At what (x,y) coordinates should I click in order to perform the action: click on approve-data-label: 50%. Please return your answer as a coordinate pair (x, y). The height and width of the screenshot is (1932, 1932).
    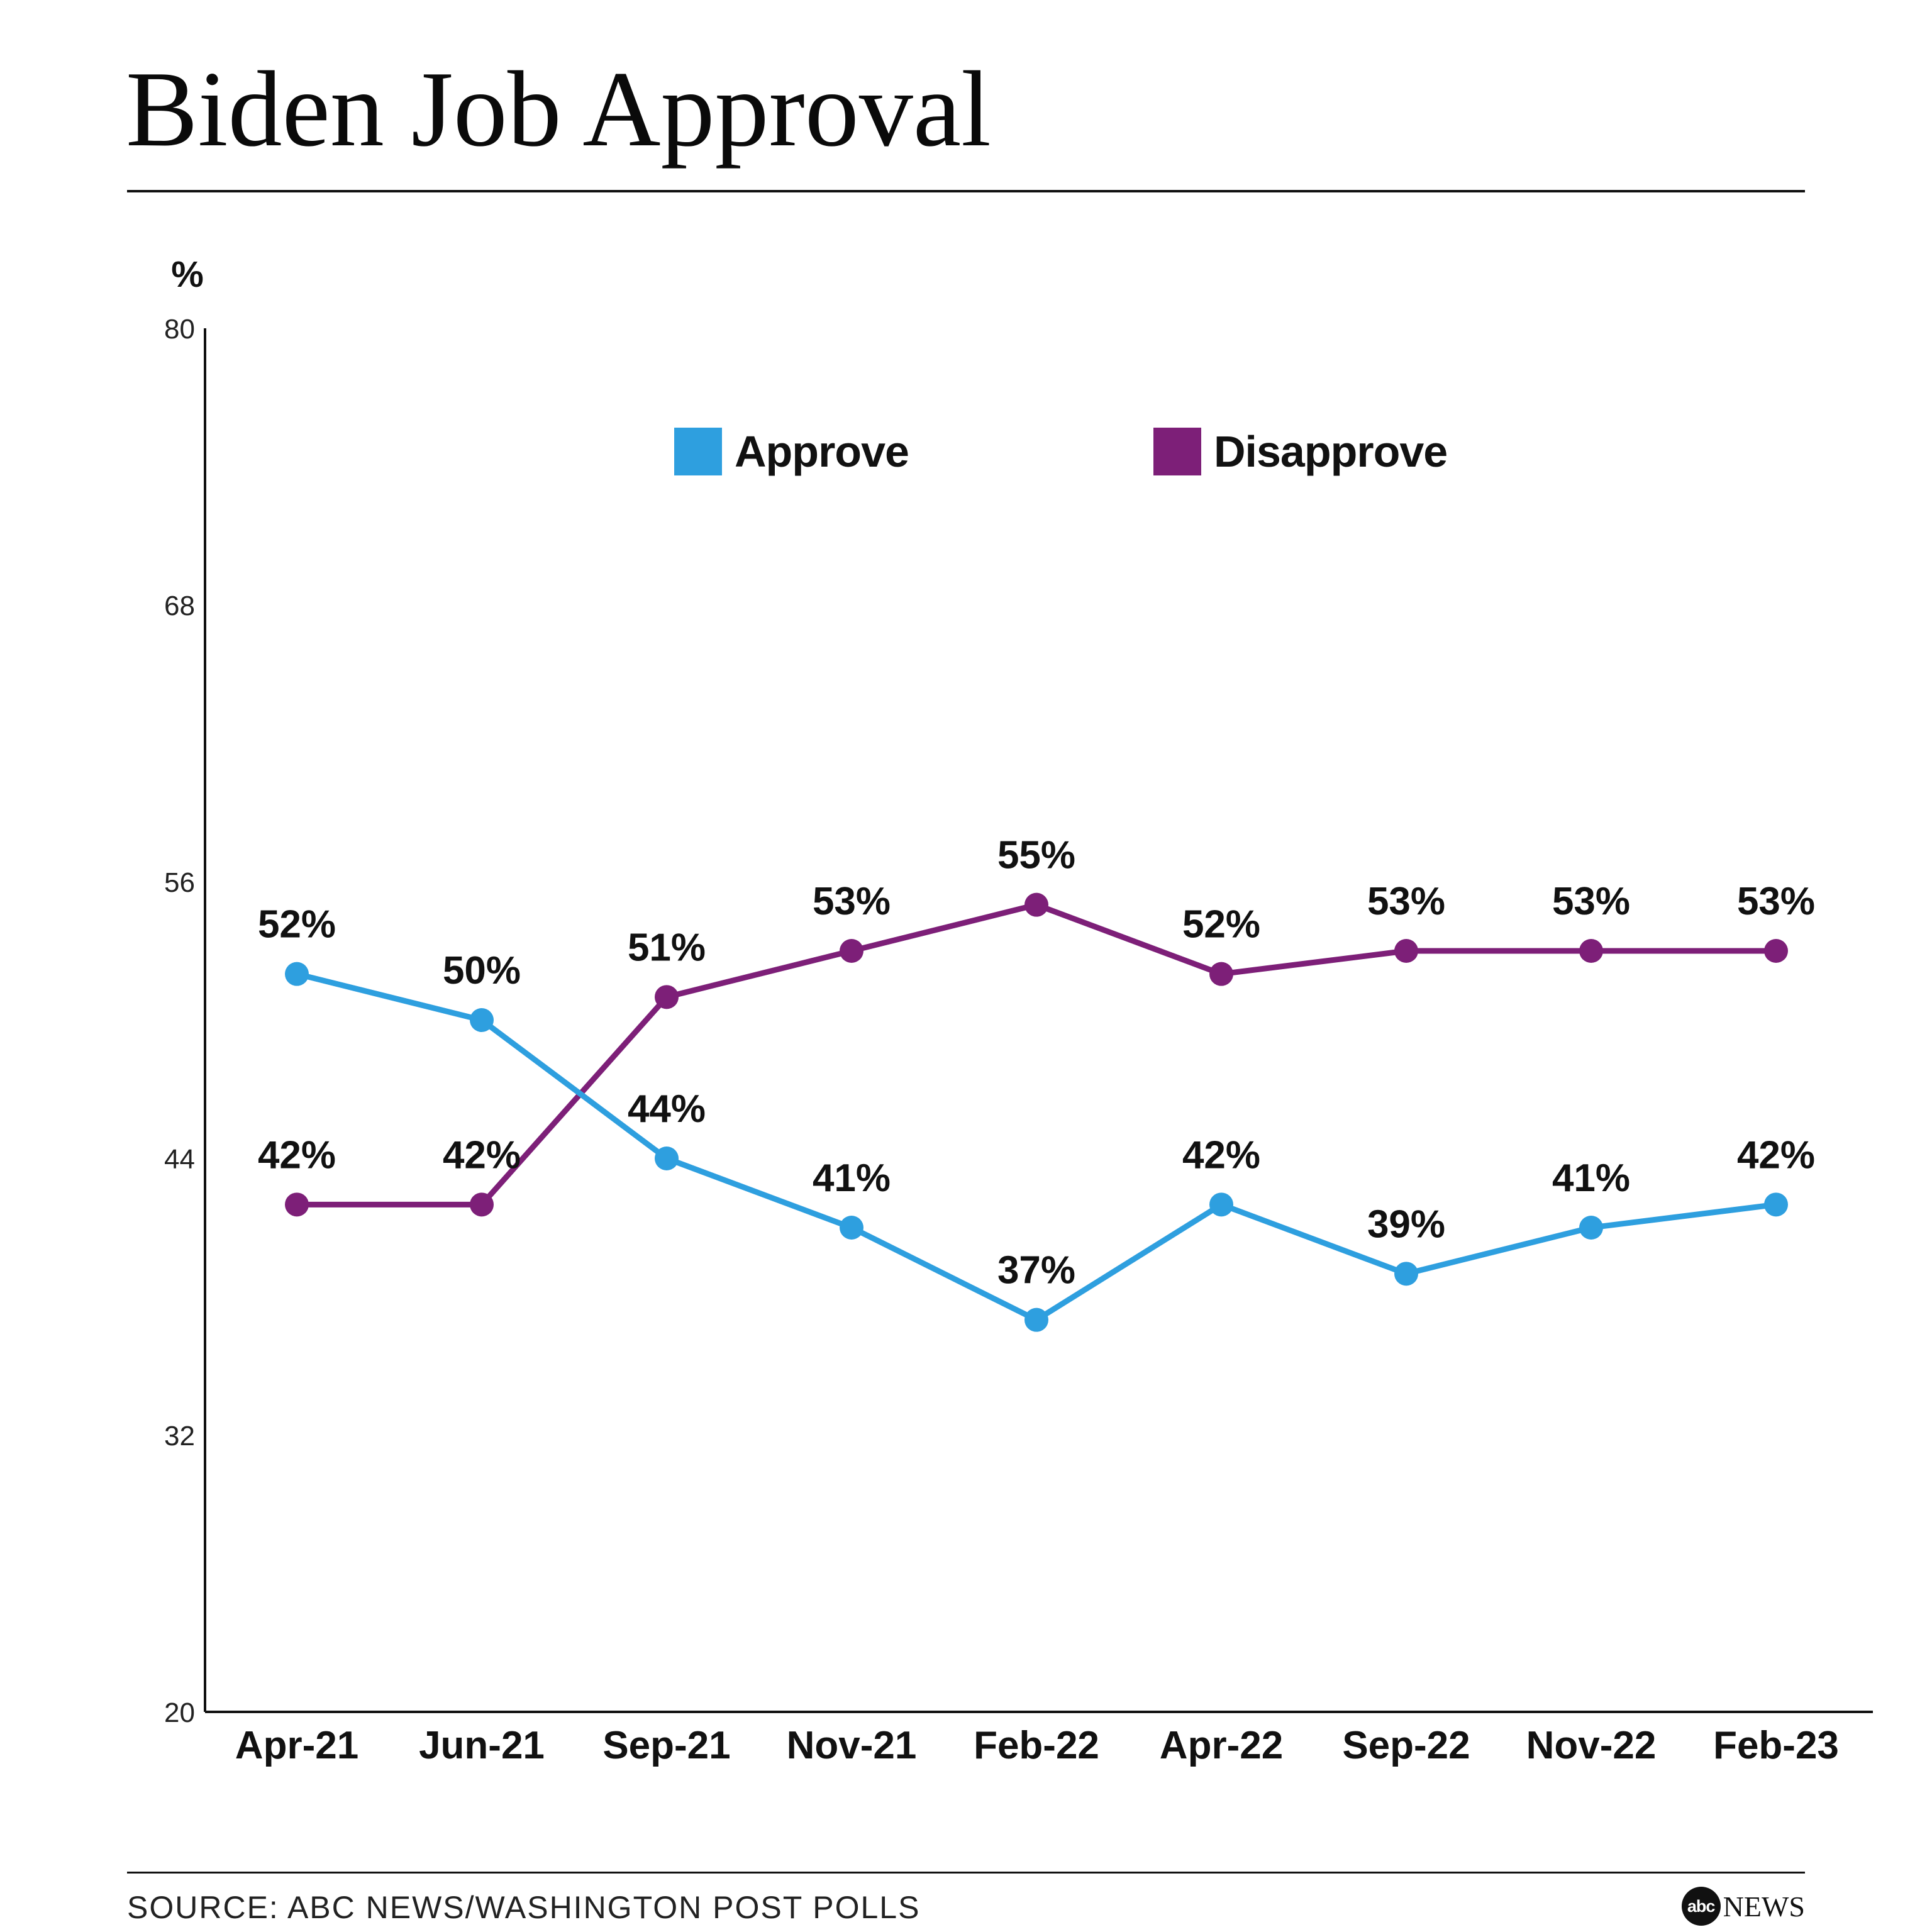
    Looking at the image, I should click on (482, 970).